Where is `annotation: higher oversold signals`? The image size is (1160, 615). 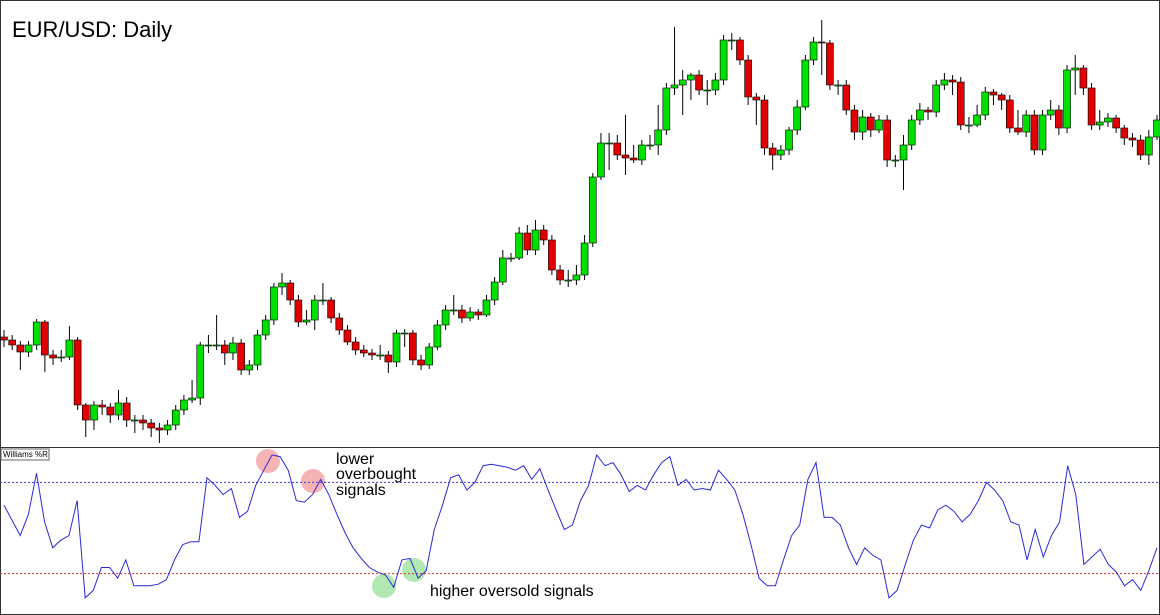 annotation: higher oversold signals is located at coordinates (512, 591).